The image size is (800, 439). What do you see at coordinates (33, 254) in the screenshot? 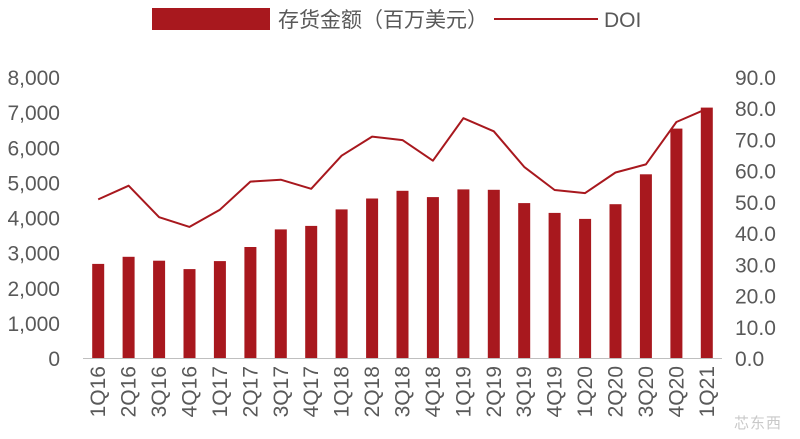
I see `left-tick-label: 3,000` at bounding box center [33, 254].